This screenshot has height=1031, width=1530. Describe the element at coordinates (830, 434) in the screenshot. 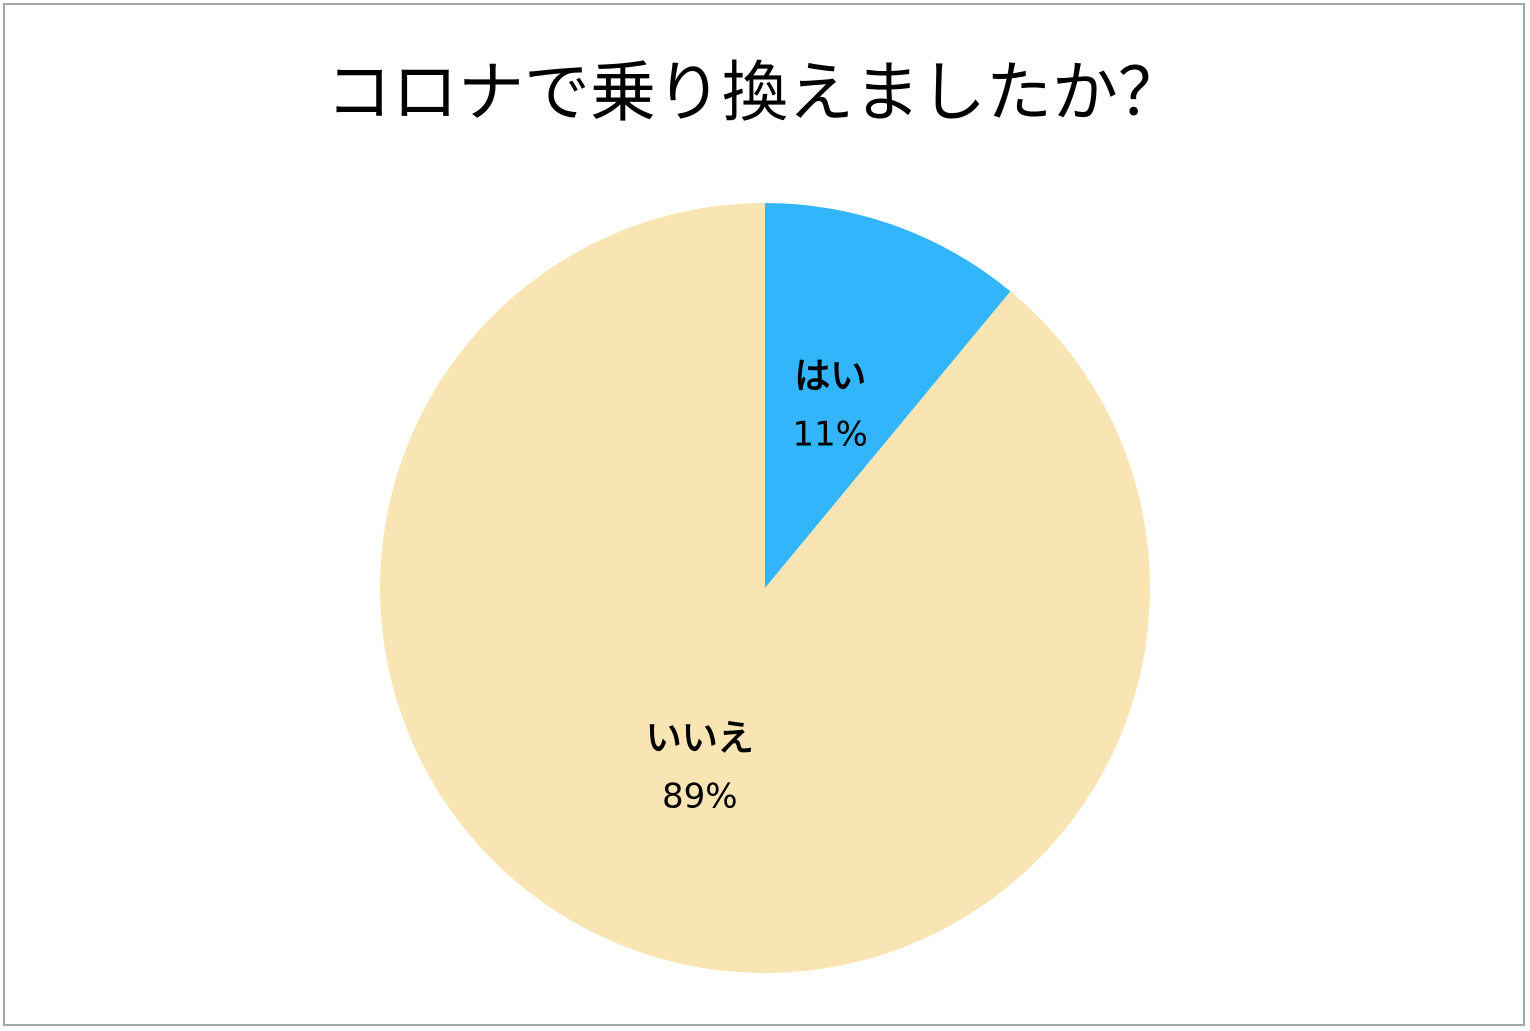

I see `slice-value-label: 11%` at that location.